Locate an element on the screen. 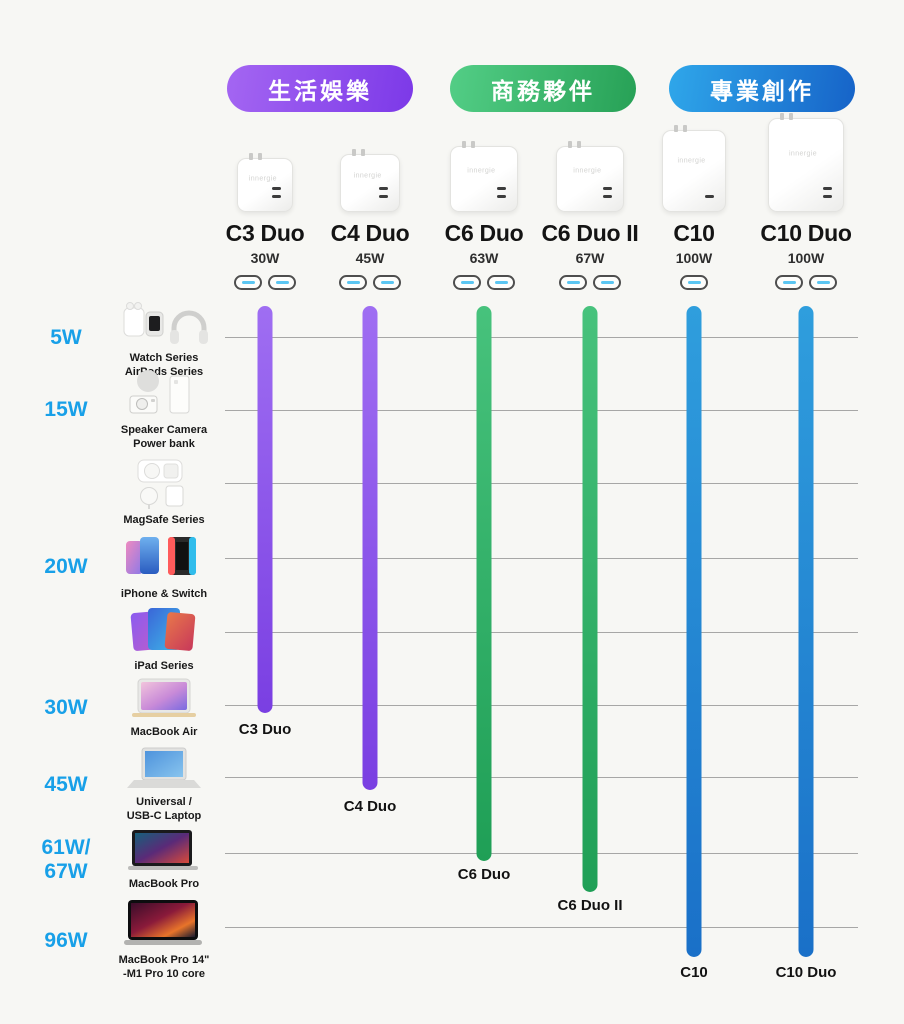 This screenshot has height=1024, width=904. gridline-20w is located at coordinates (541, 558).